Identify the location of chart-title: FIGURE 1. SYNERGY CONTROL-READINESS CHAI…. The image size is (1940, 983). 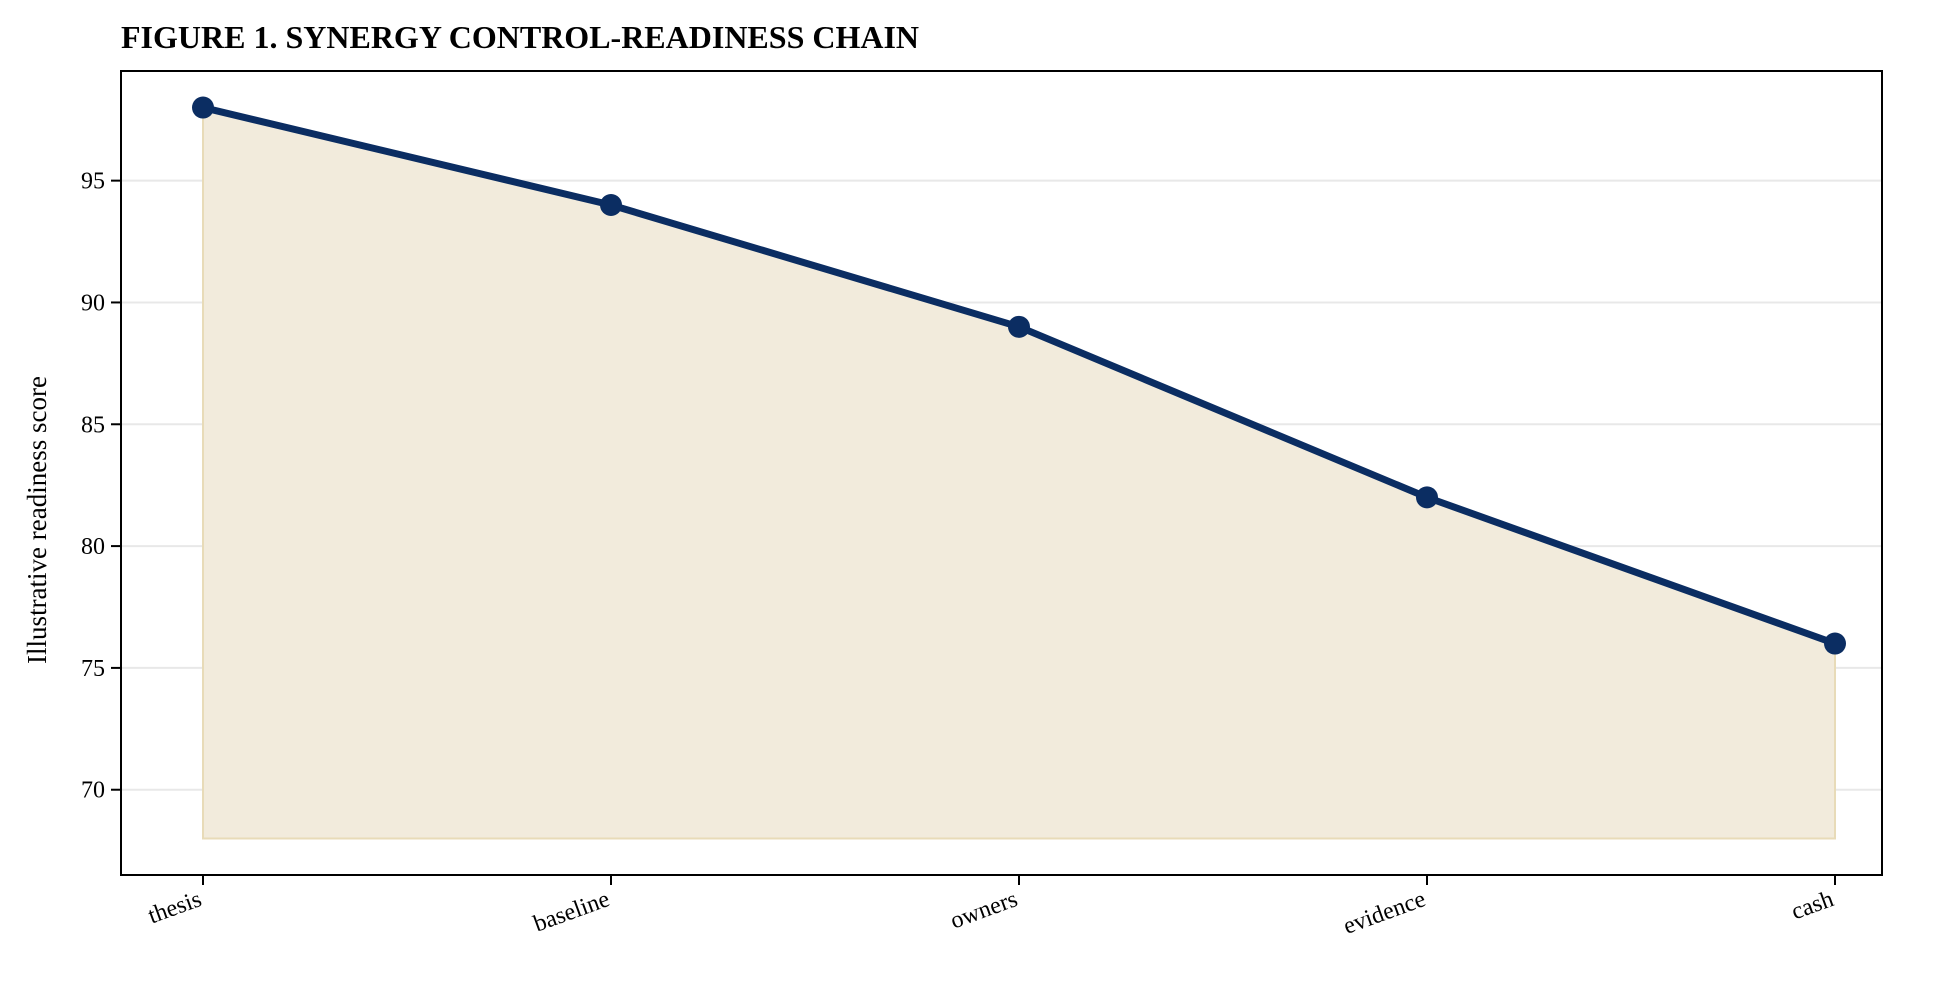
(520, 37).